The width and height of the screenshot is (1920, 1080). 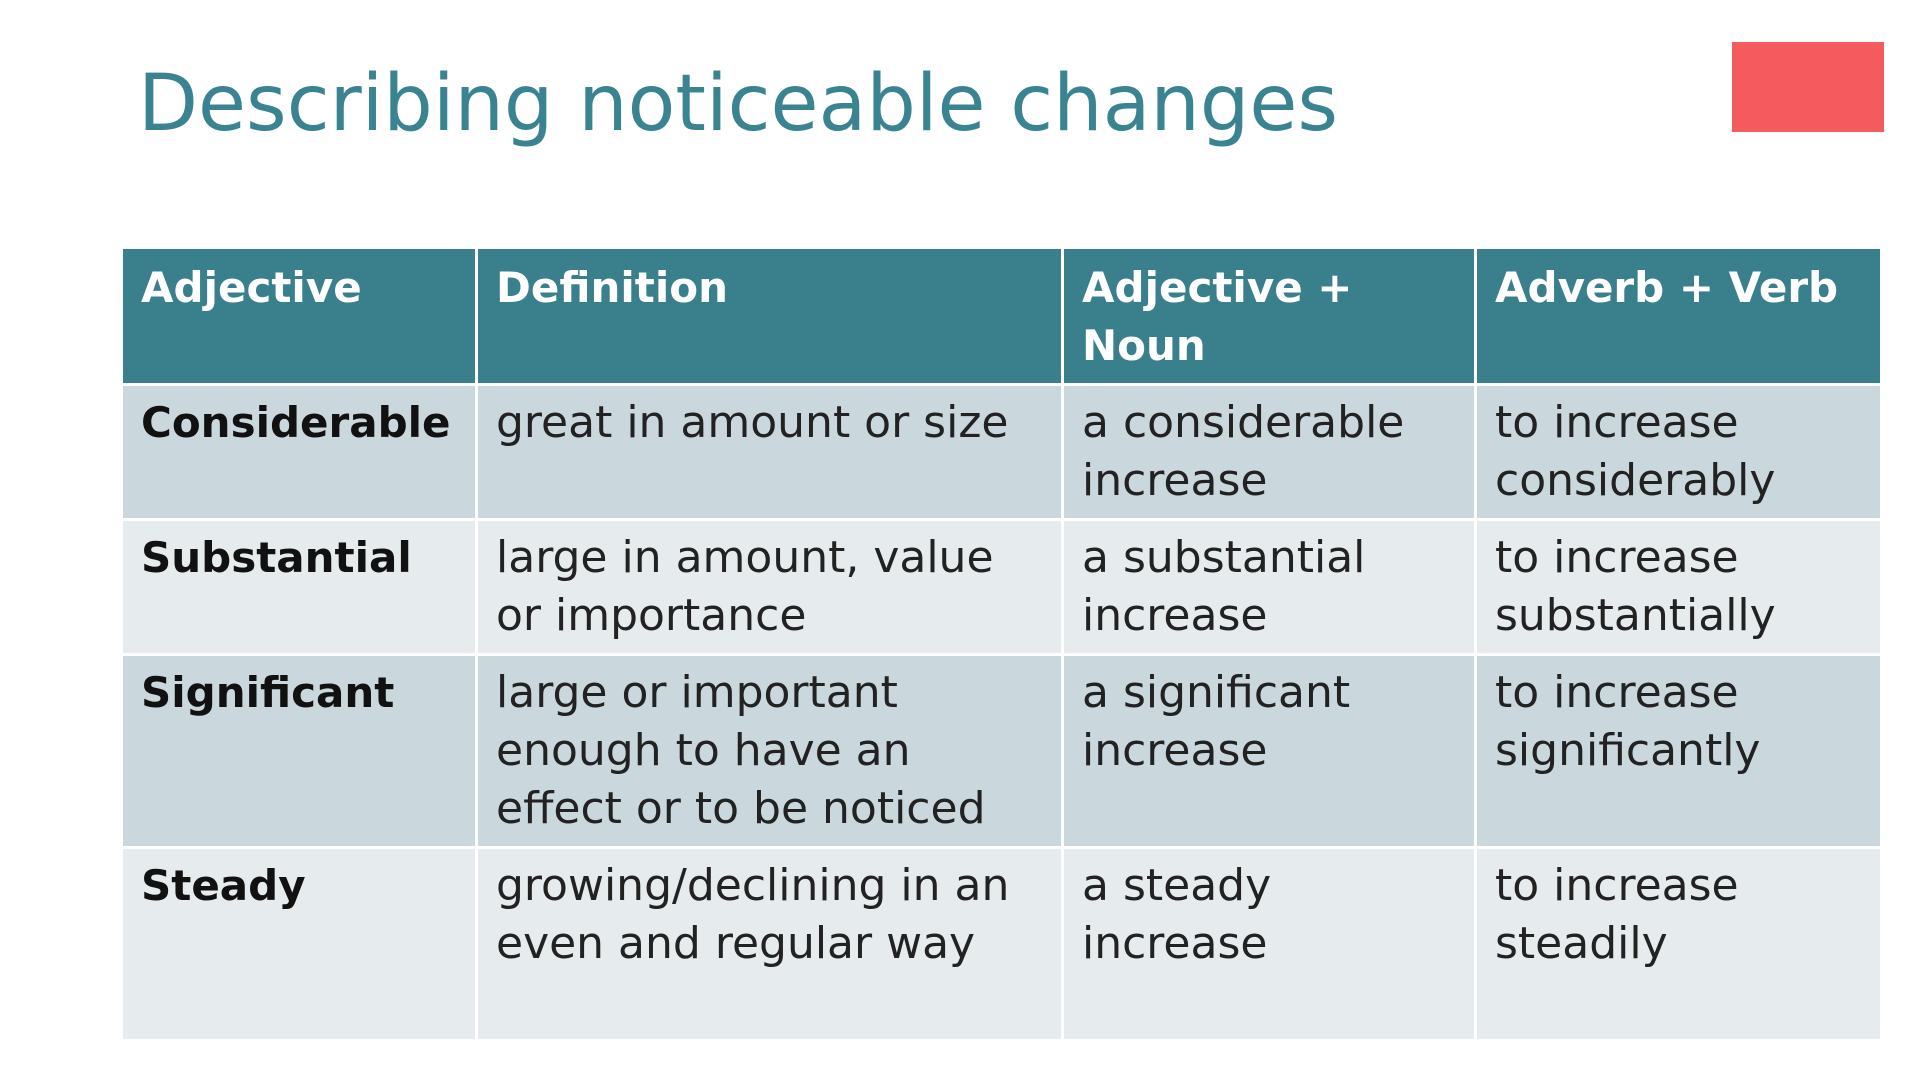 What do you see at coordinates (738, 104) in the screenshot?
I see `slide-title: Describing noticeable changes` at bounding box center [738, 104].